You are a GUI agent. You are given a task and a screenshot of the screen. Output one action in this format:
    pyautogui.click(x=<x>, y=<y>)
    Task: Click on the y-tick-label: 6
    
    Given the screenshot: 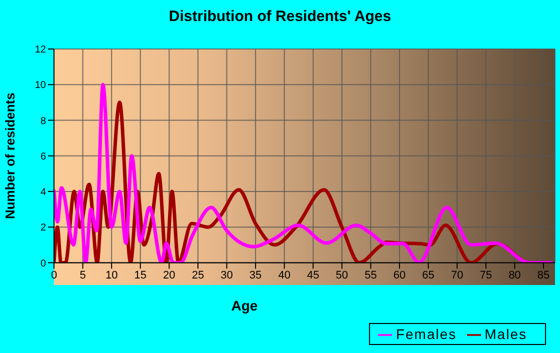 What is the action you would take?
    pyautogui.click(x=43, y=156)
    